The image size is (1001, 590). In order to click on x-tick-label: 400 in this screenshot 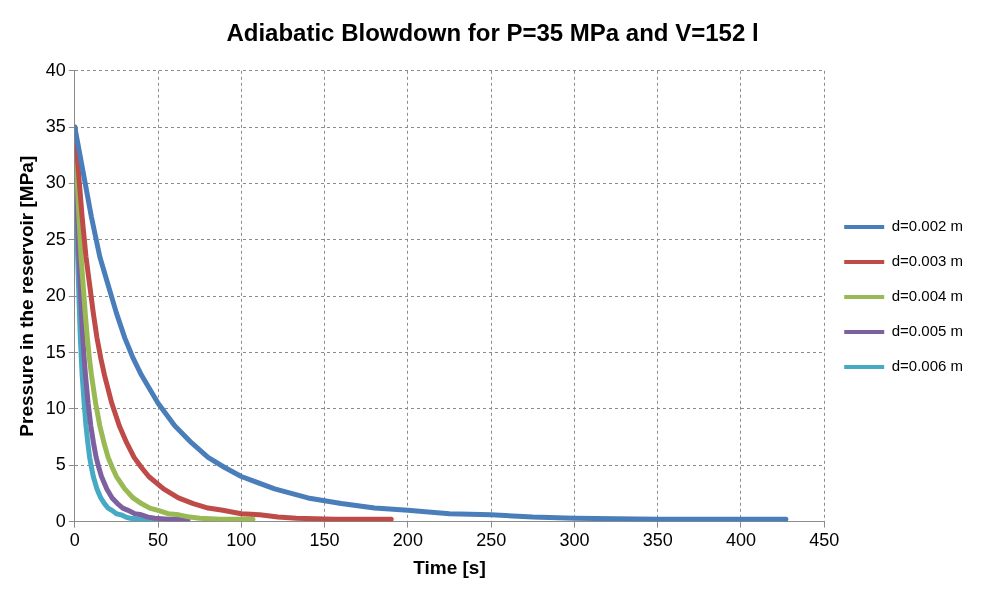, I will do `click(740, 540)`.